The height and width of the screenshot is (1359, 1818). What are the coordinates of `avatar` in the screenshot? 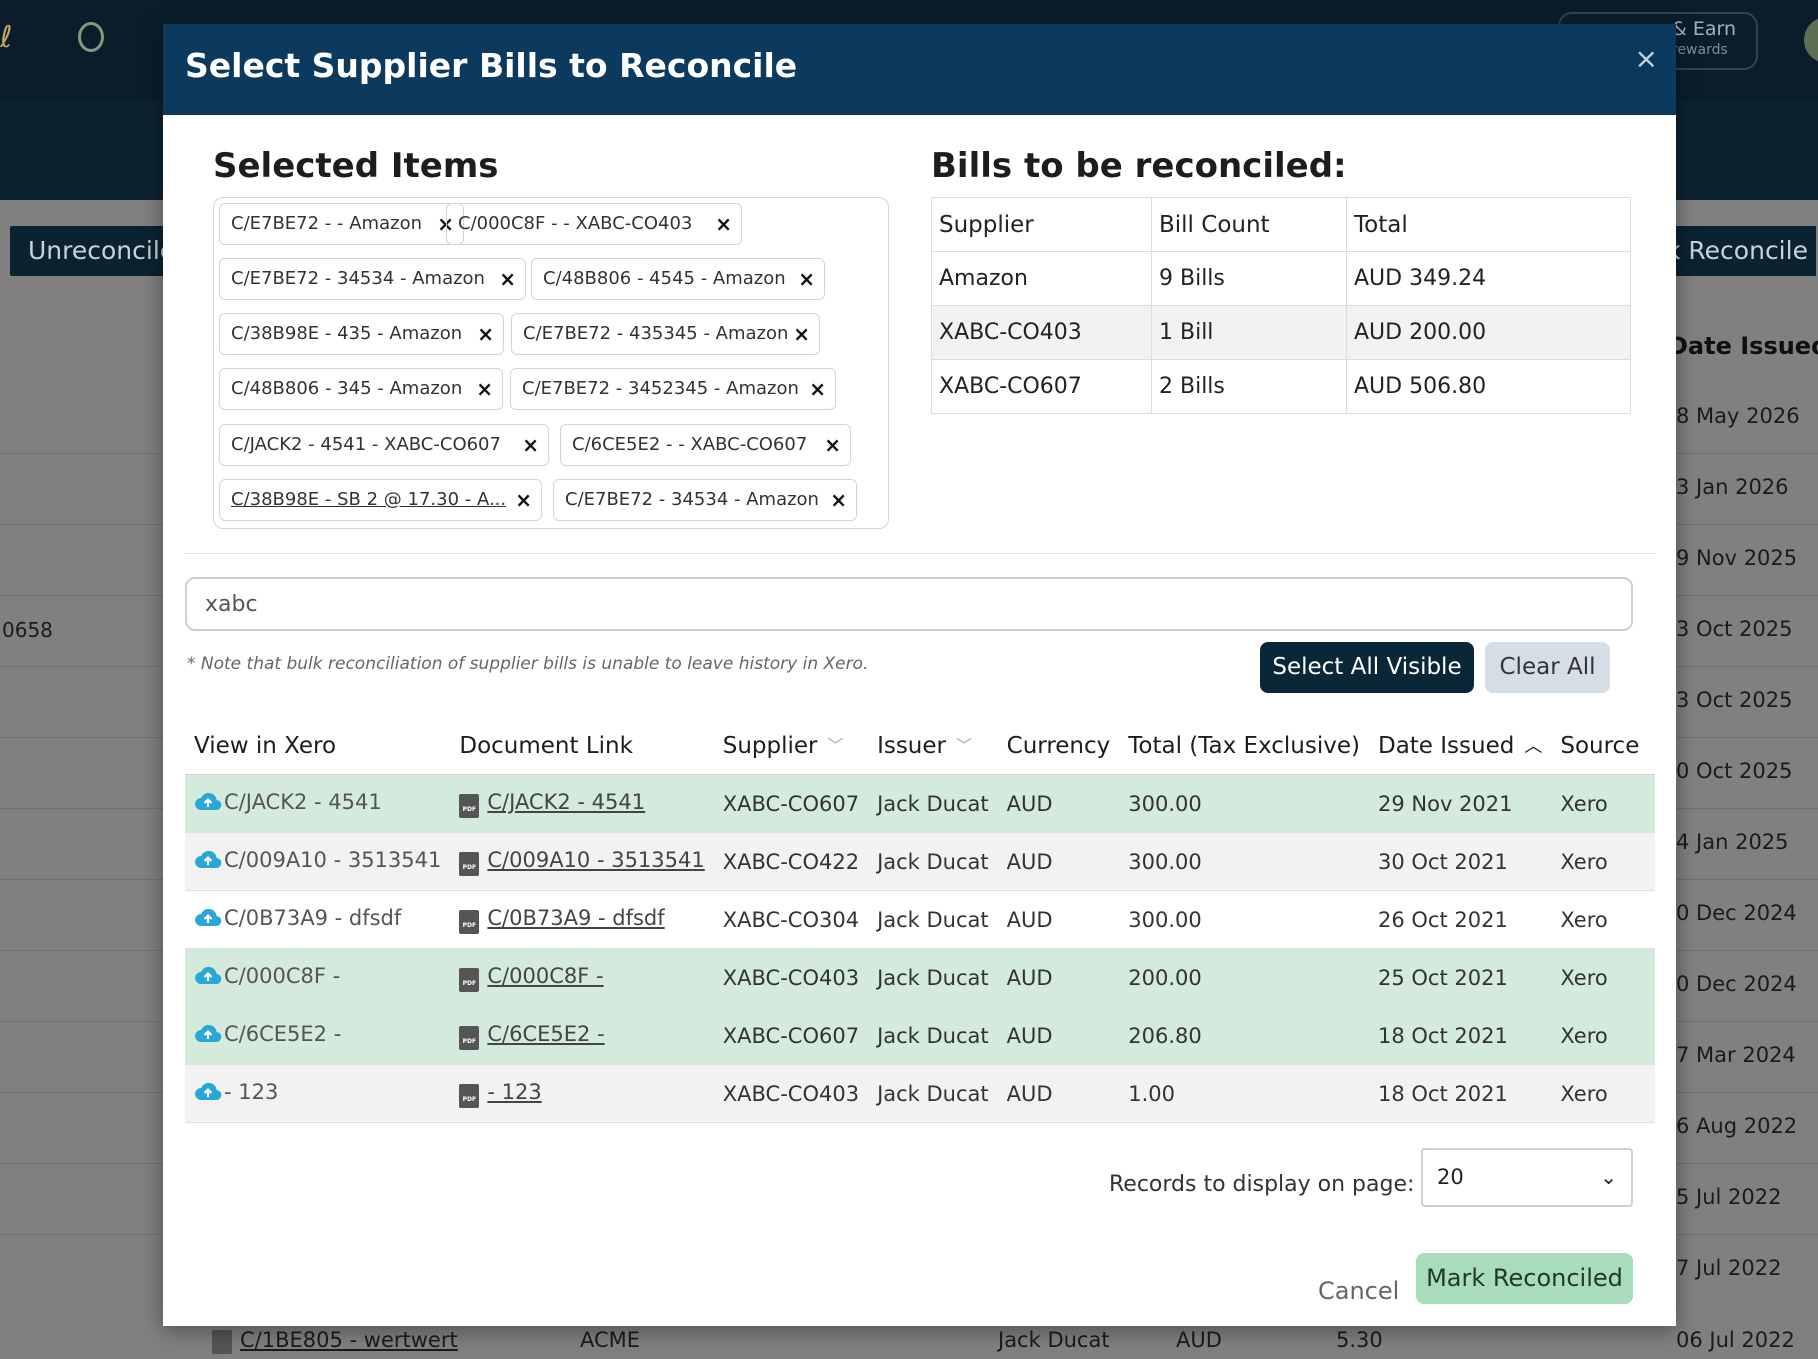 It's located at (1811, 40).